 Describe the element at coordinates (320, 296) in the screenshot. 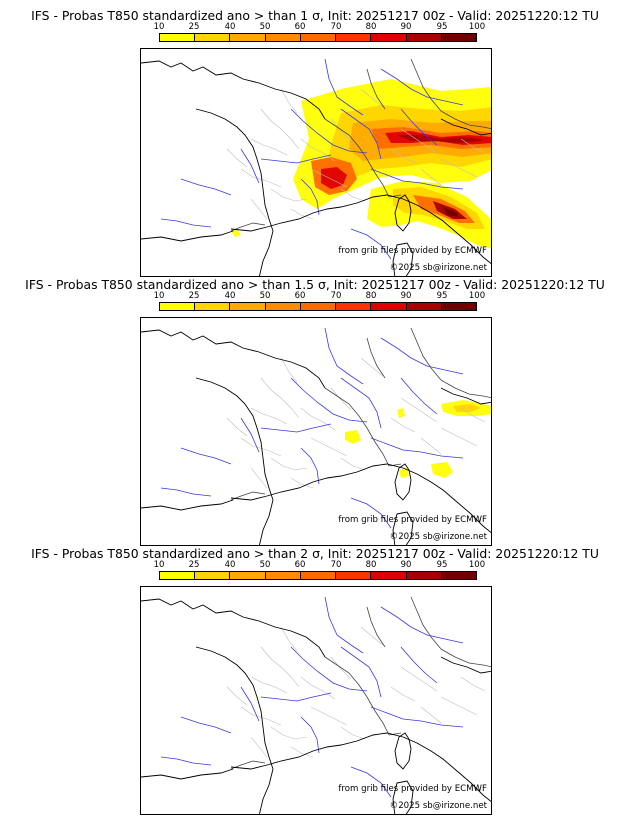

I see `colorbar-ticks: 10 25 40 50 60 70 80 90 95 100` at that location.